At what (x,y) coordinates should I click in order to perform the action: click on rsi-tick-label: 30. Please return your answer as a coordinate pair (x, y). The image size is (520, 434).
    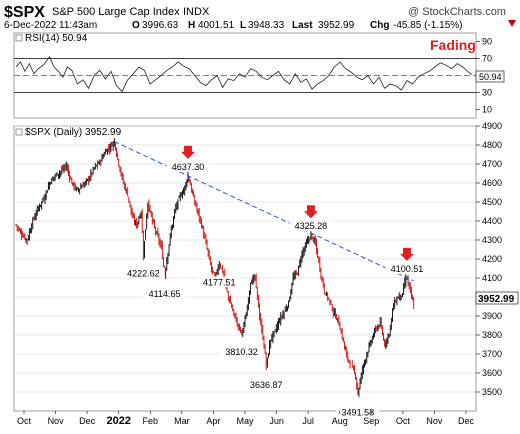
    Looking at the image, I should click on (487, 93).